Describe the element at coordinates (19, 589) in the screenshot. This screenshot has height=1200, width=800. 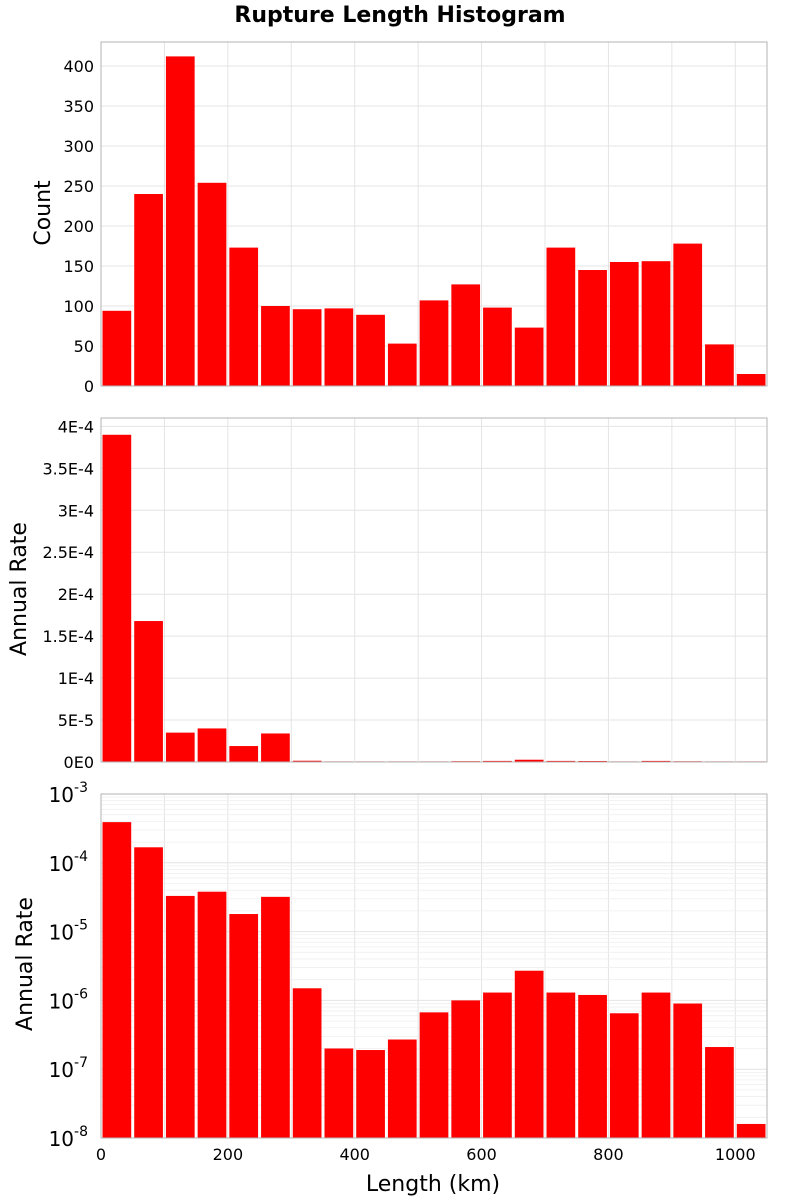
I see `annual-rate-axis-label-linear: Annual Rate` at that location.